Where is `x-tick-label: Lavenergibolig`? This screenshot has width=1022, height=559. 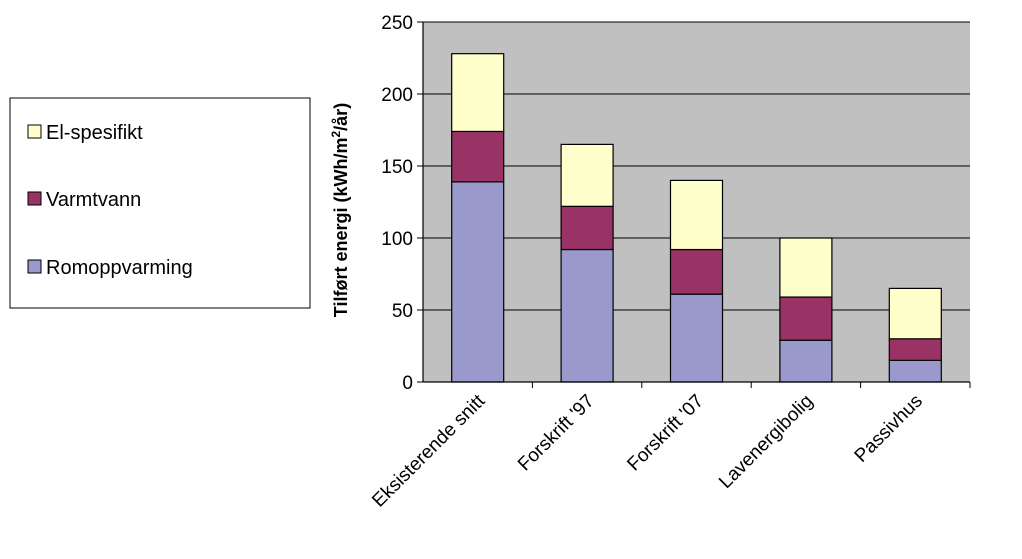 x-tick-label: Lavenergibolig is located at coordinates (766, 442).